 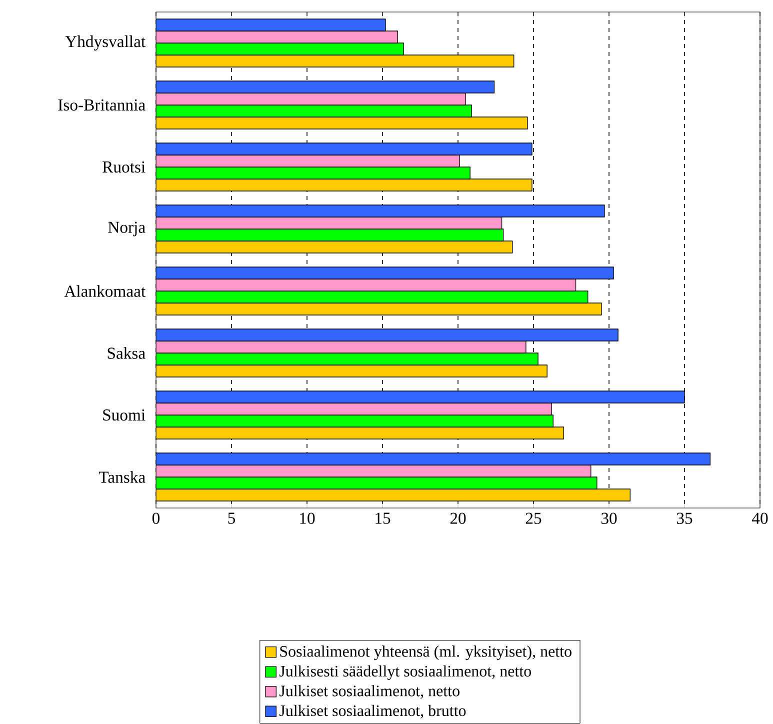 What do you see at coordinates (406, 673) in the screenshot?
I see `legend-label: Julkisesti säädellyt sosiaalimenot, netto` at bounding box center [406, 673].